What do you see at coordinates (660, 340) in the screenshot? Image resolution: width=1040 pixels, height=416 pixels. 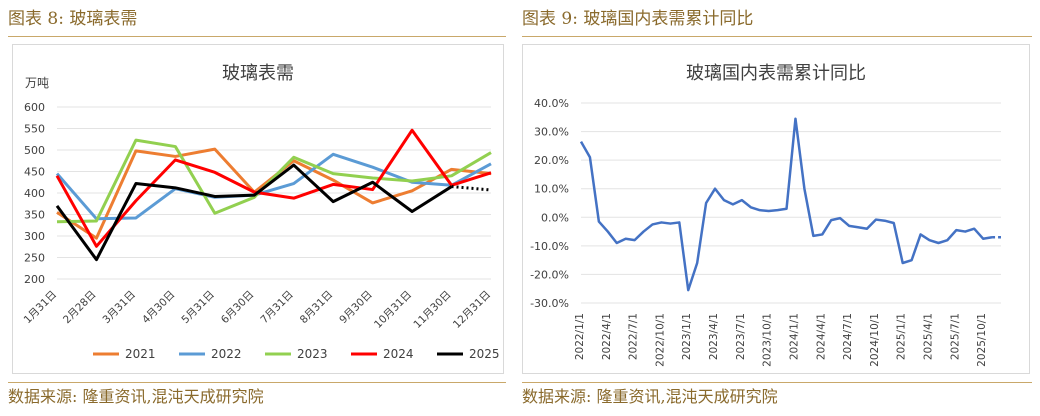 I see `right-x-tick-label: 2022/10/1` at bounding box center [660, 340].